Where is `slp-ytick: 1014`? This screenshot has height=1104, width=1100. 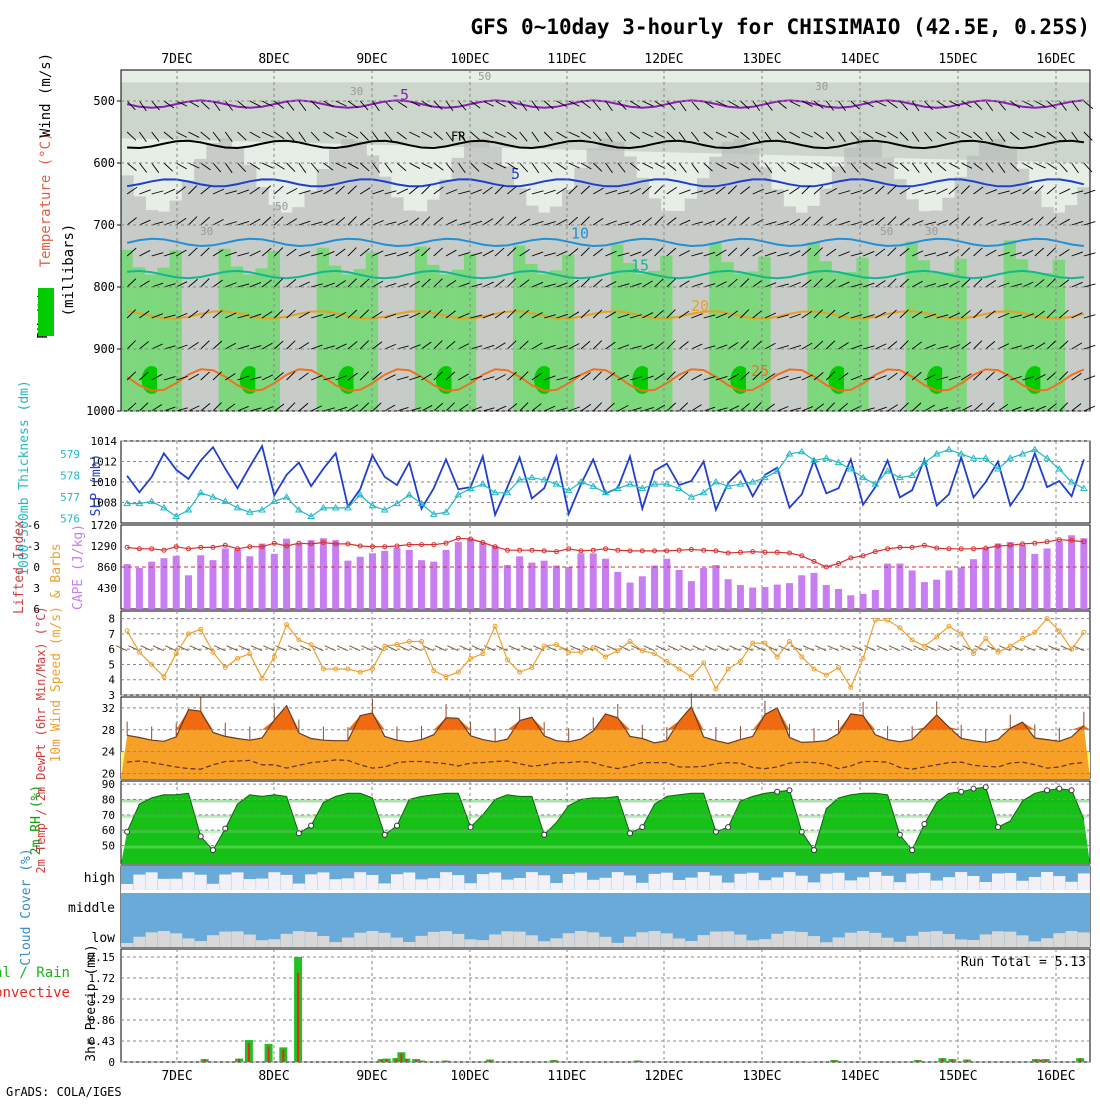
slp-ytick: 1014 is located at coordinates (104, 441).